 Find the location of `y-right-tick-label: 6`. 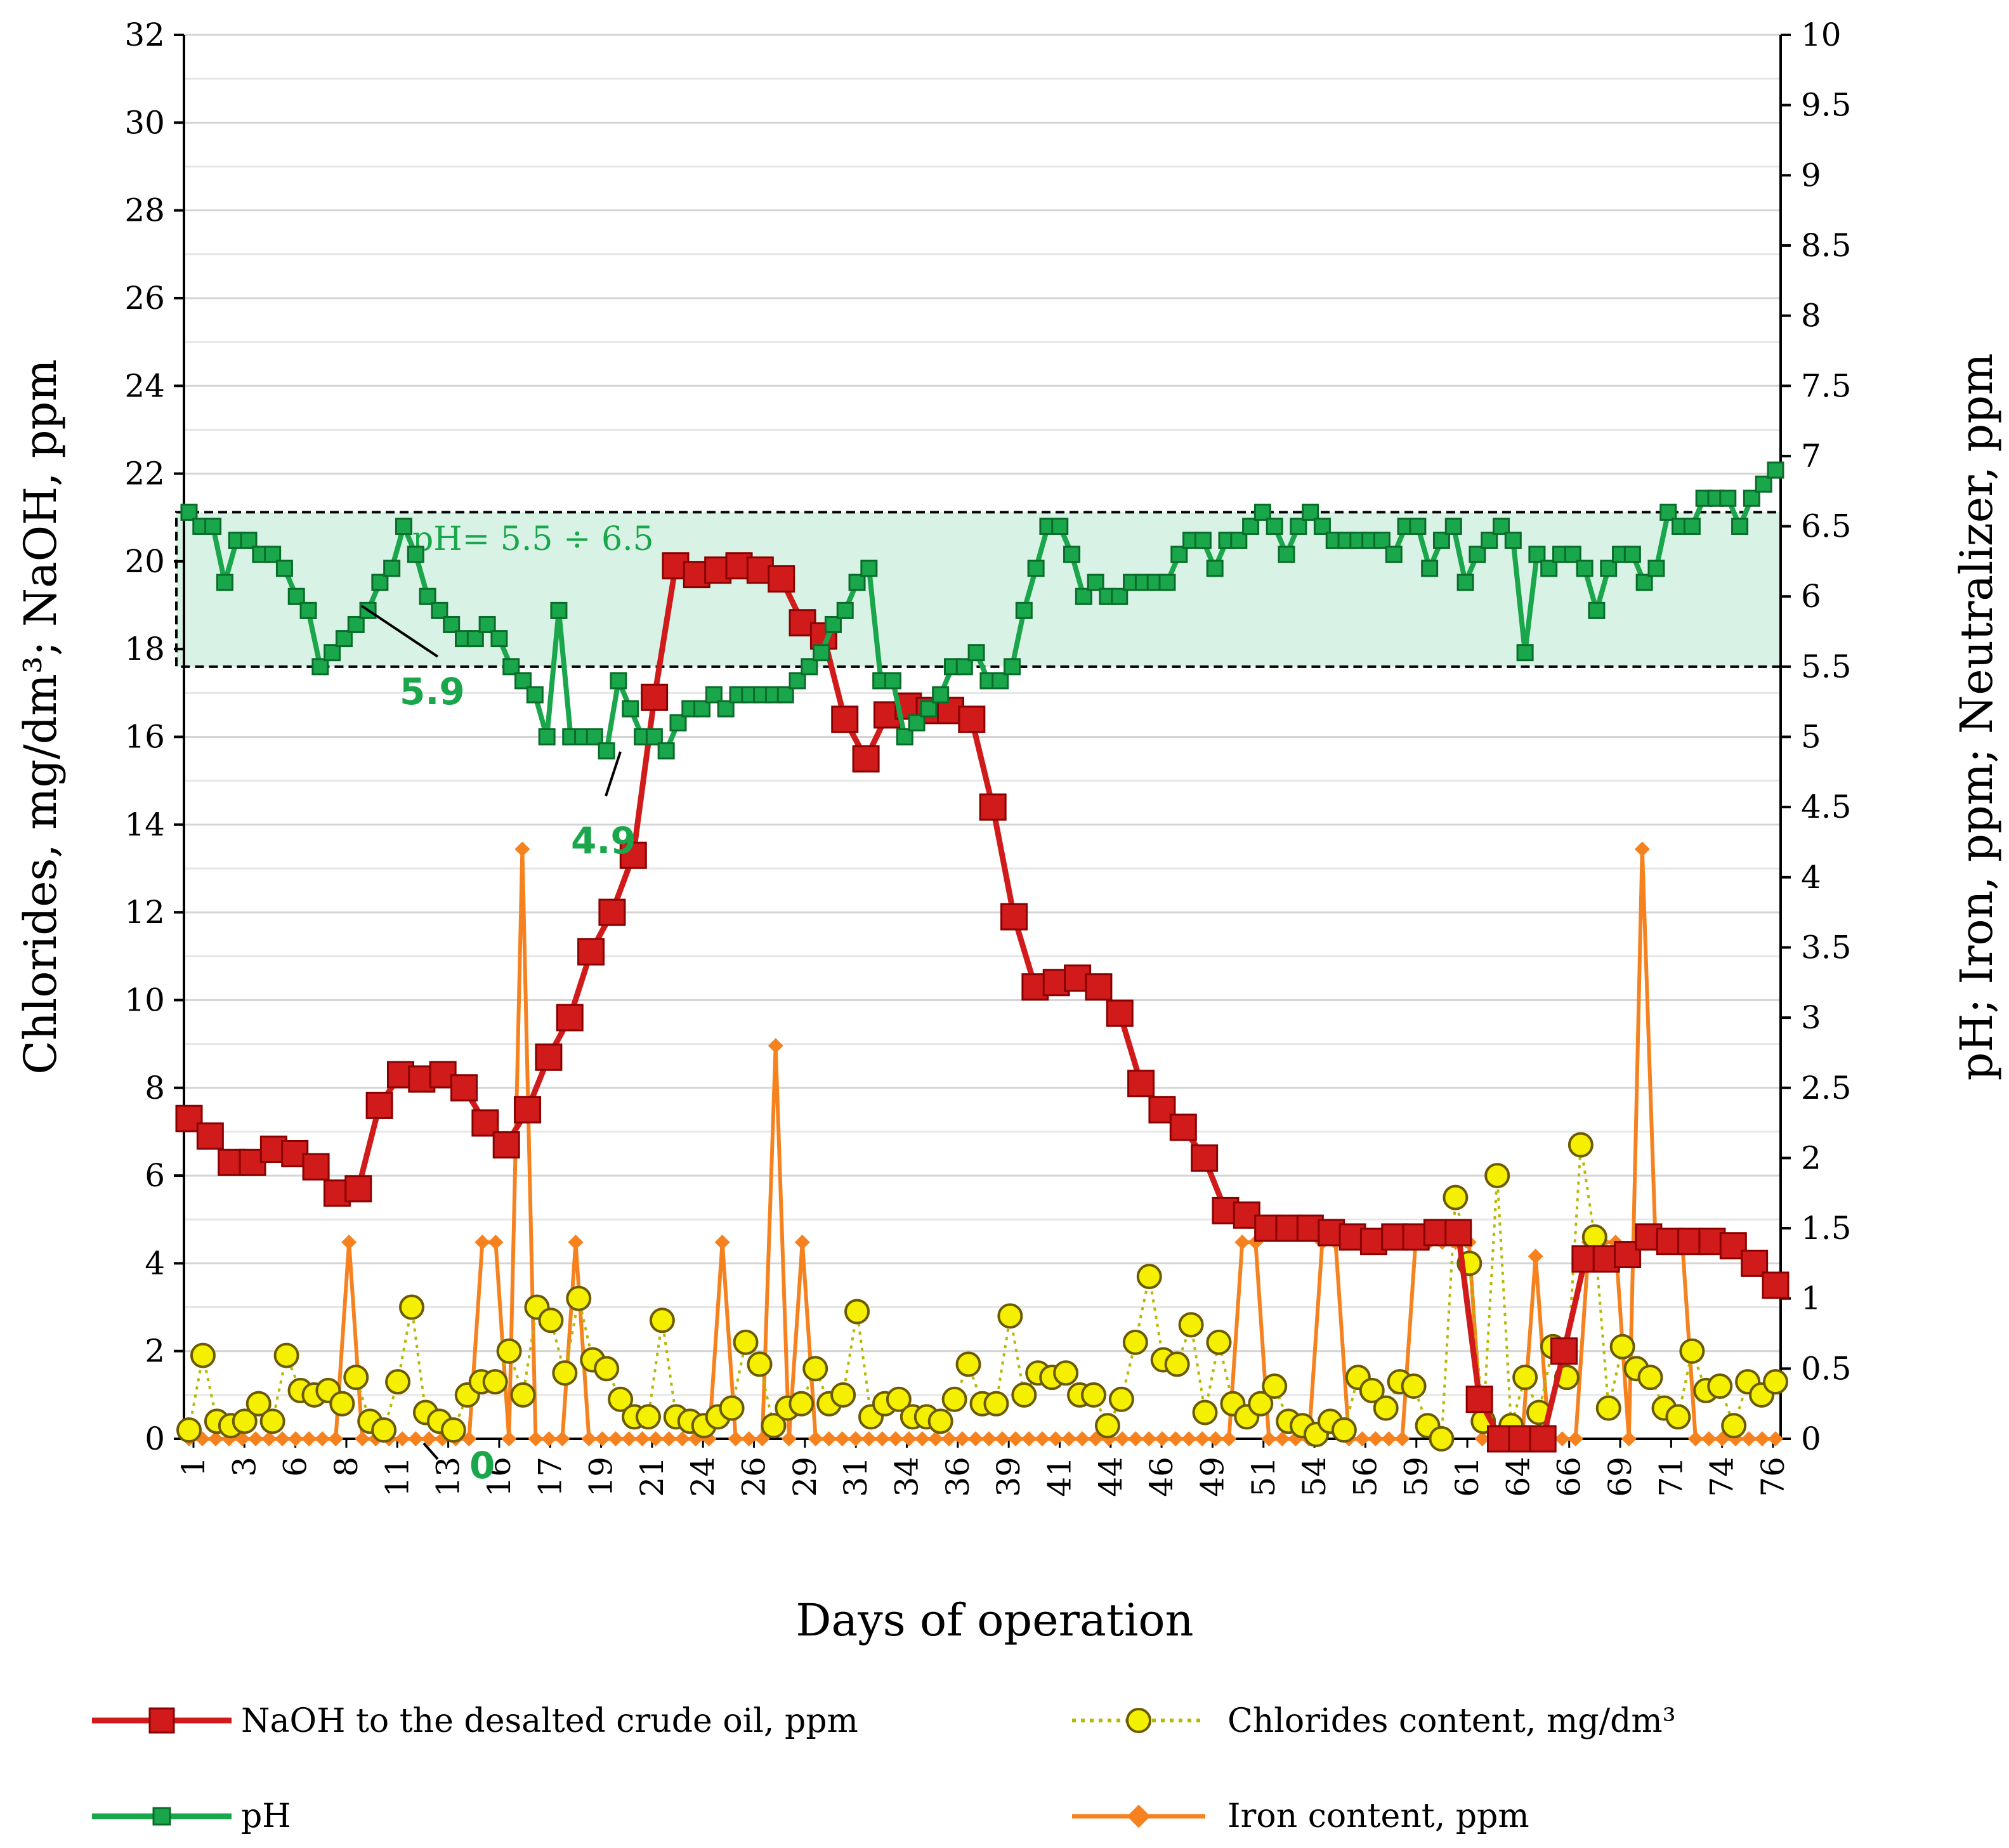

y-right-tick-label: 6 is located at coordinates (1811, 596).